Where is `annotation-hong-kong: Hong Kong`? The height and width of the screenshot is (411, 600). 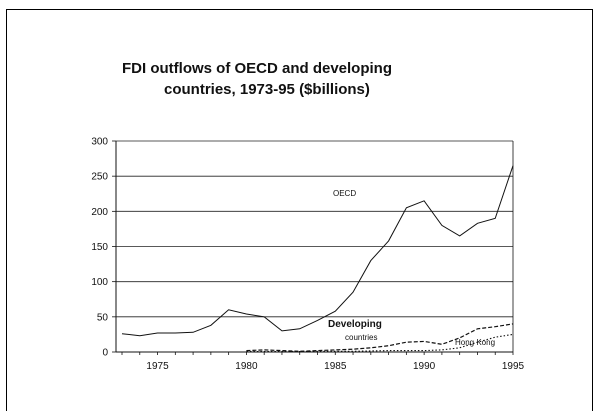 annotation-hong-kong: Hong Kong is located at coordinates (475, 342).